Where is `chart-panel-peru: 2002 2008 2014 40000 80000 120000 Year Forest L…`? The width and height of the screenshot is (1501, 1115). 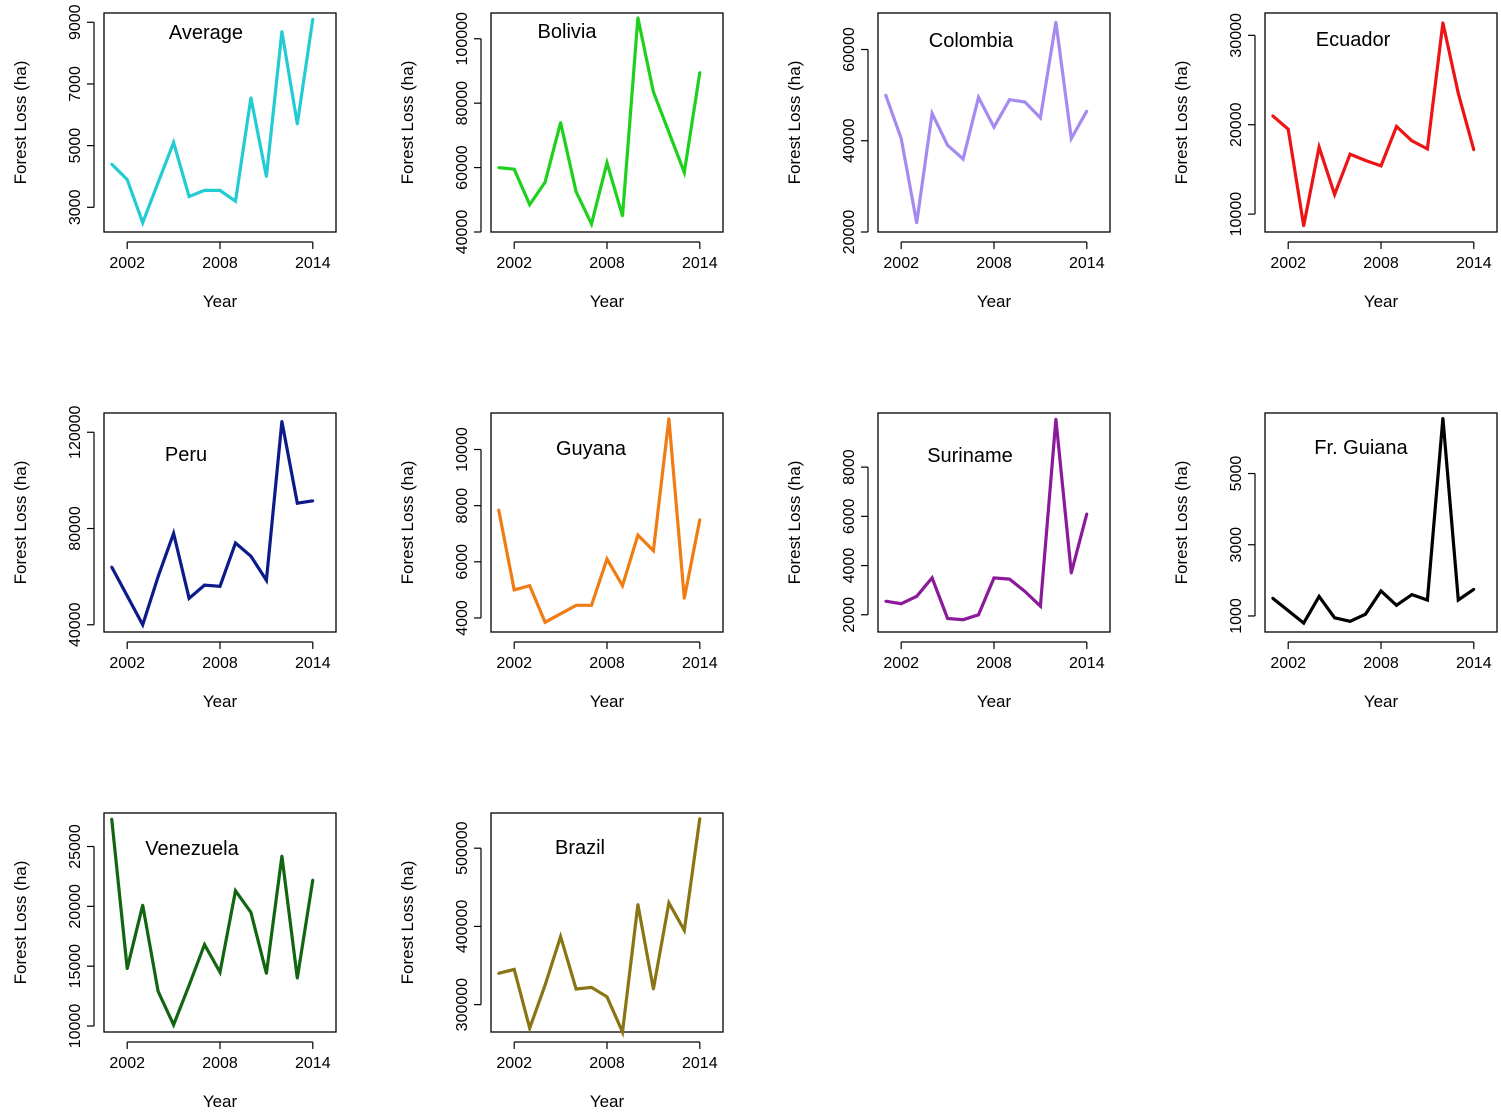
chart-panel-peru: 2002 2008 2014 40000 80000 120000 Year Forest L… is located at coordinates (174, 558).